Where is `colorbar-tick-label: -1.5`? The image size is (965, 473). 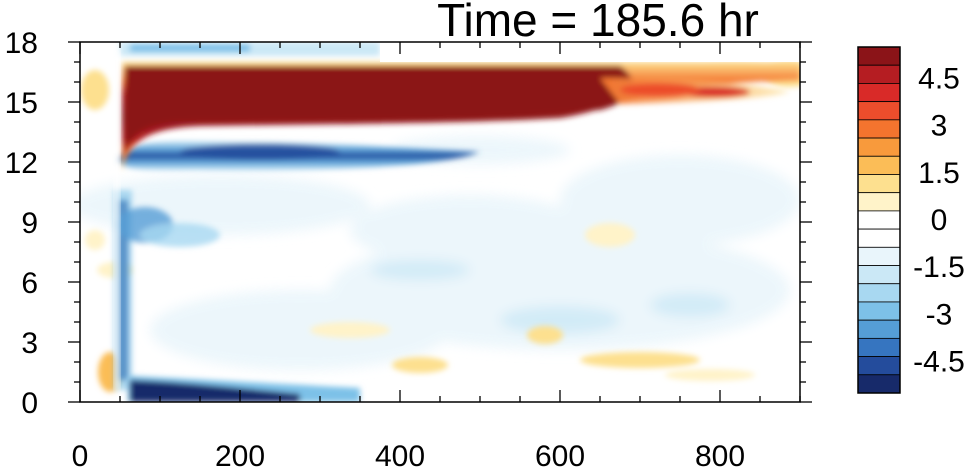
colorbar-tick-label: -1.5 is located at coordinates (939, 267).